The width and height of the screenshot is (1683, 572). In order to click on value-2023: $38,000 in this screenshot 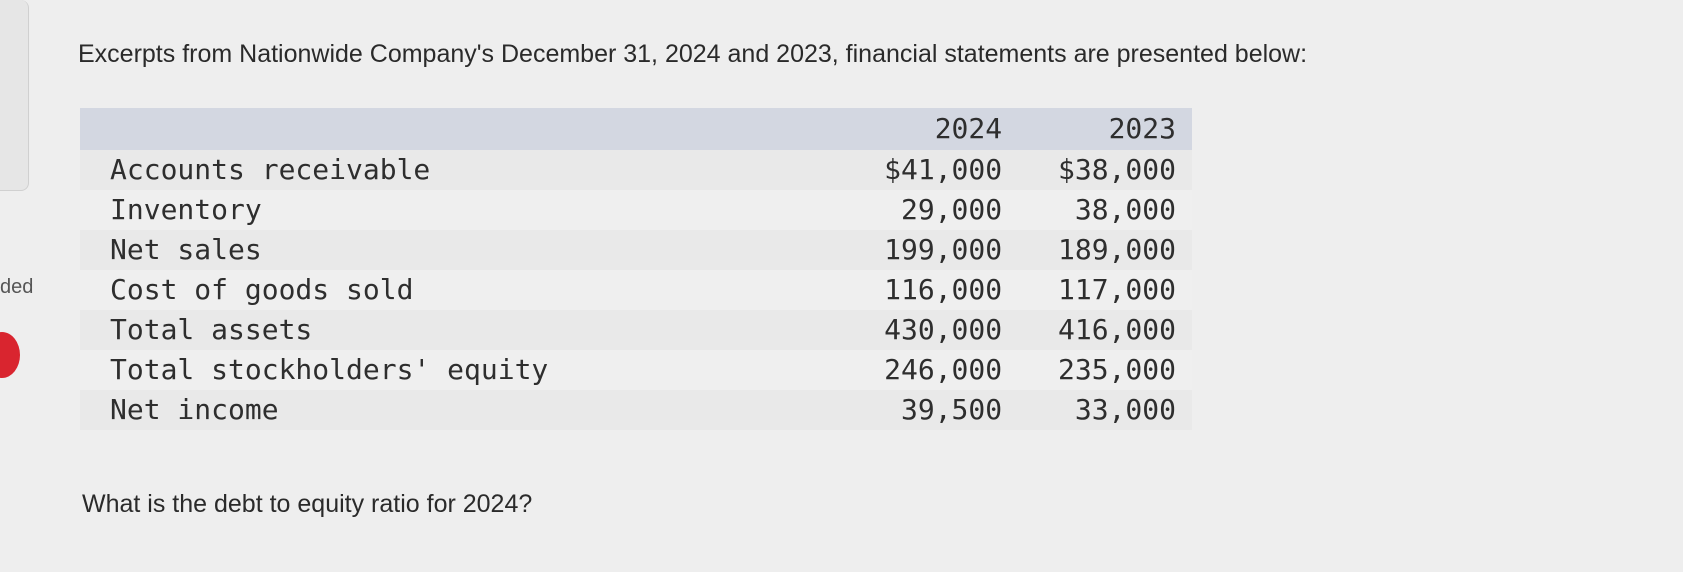, I will do `click(1116, 169)`.